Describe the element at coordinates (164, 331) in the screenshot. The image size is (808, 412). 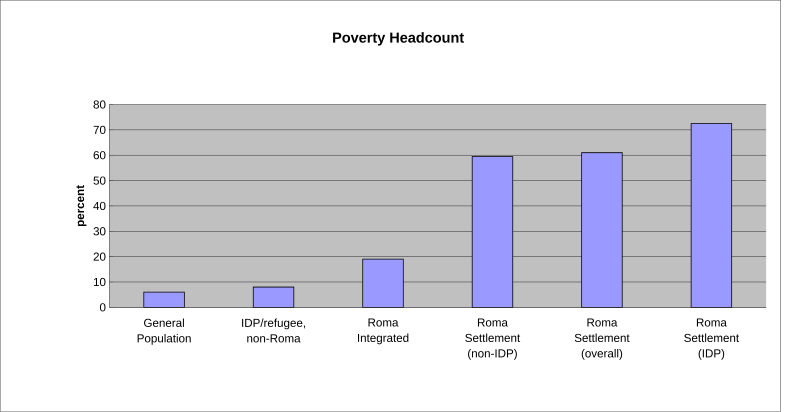
I see `x-tick-label: General Population` at that location.